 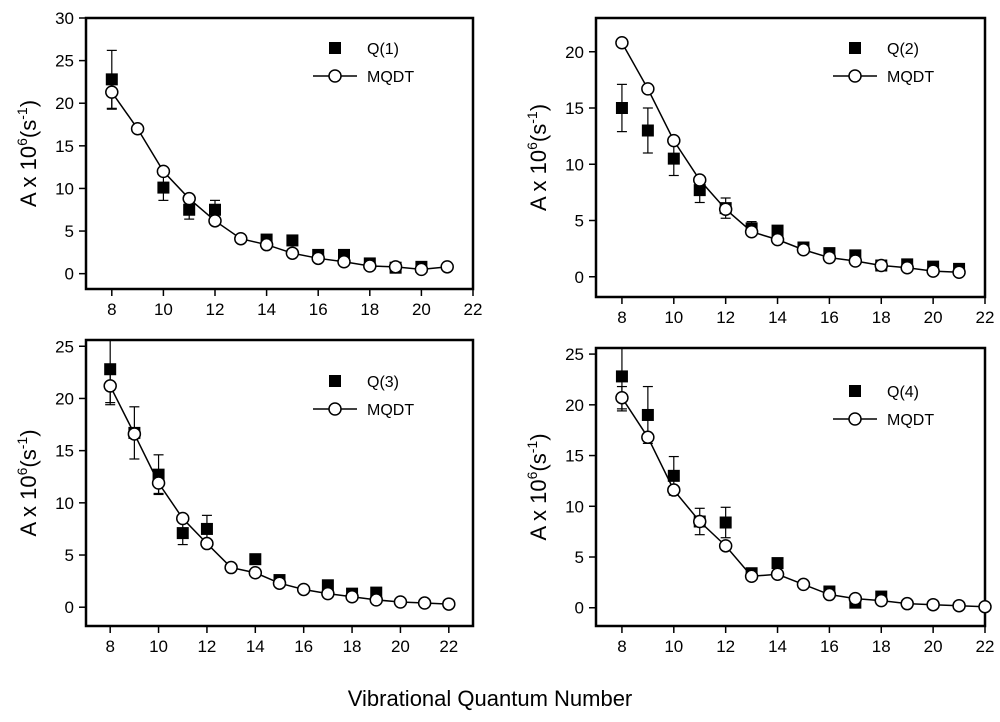 I want to click on y-tick-label: 25, so click(x=64, y=61).